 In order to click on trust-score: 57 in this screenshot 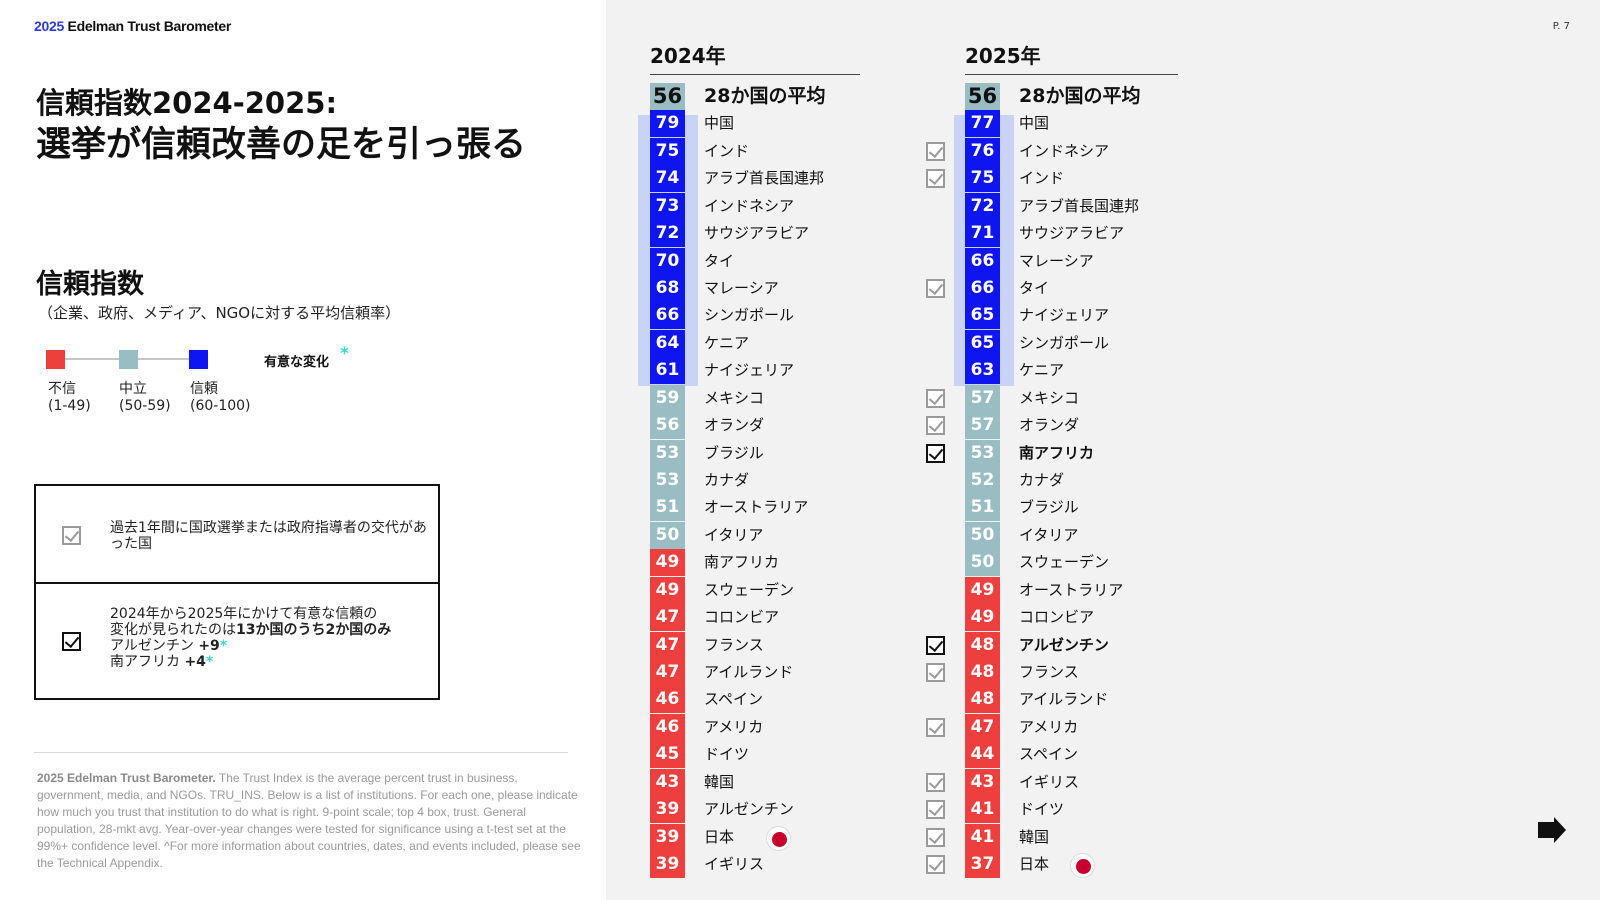, I will do `click(982, 398)`.